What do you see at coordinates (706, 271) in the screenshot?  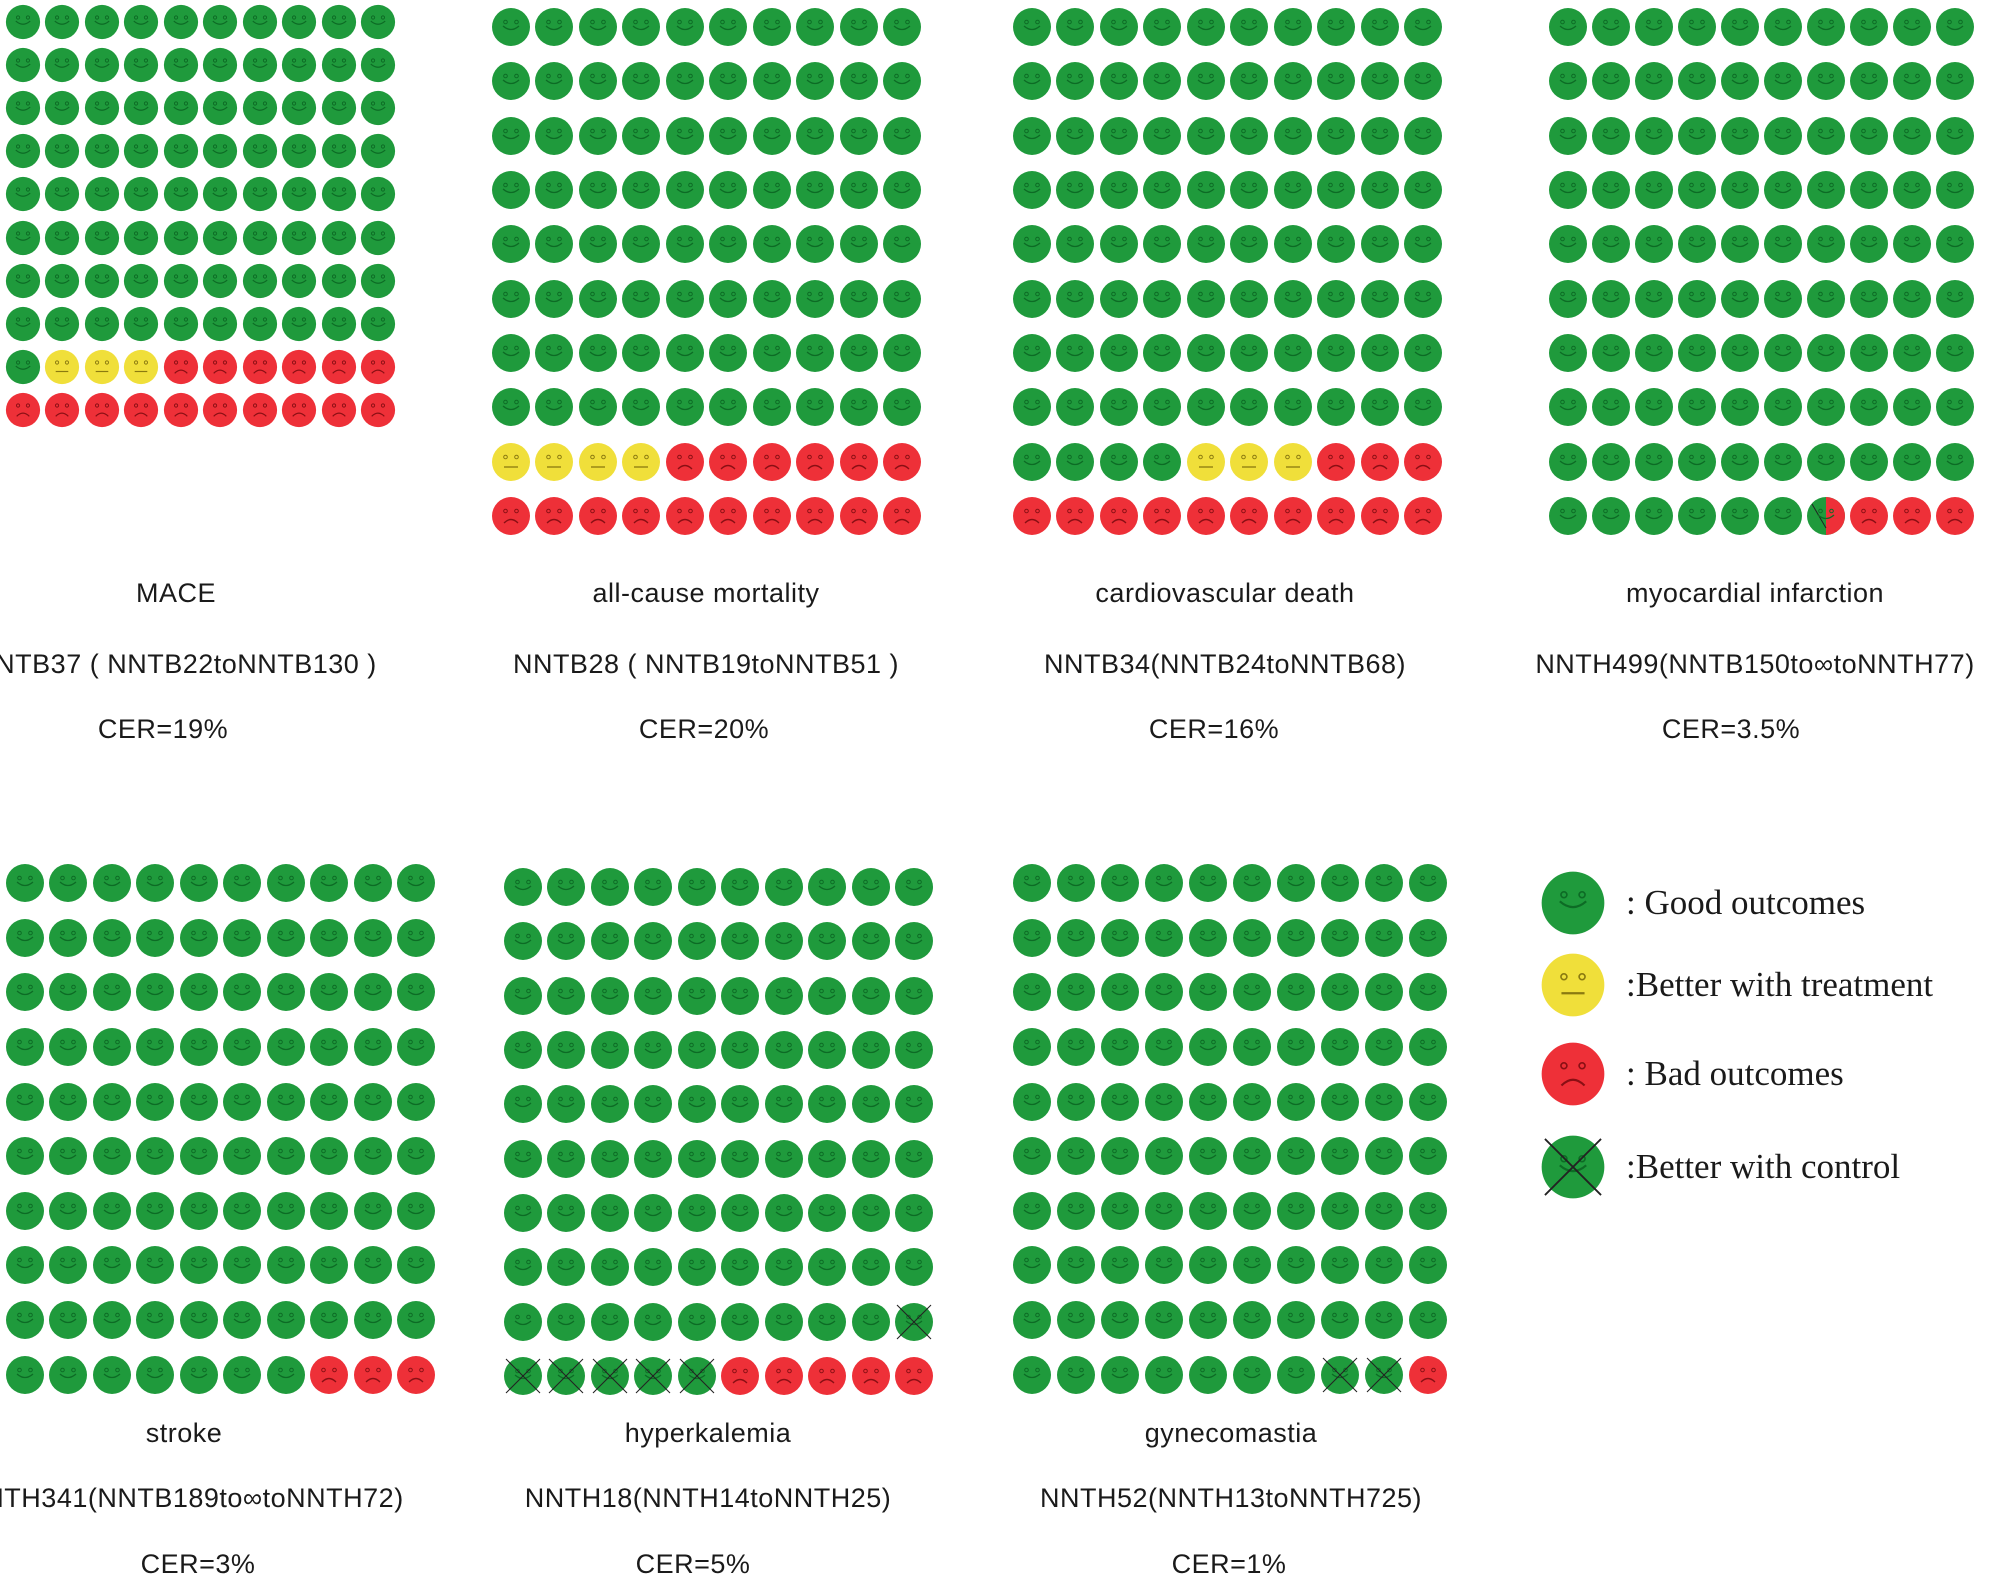 I see `face-grid` at bounding box center [706, 271].